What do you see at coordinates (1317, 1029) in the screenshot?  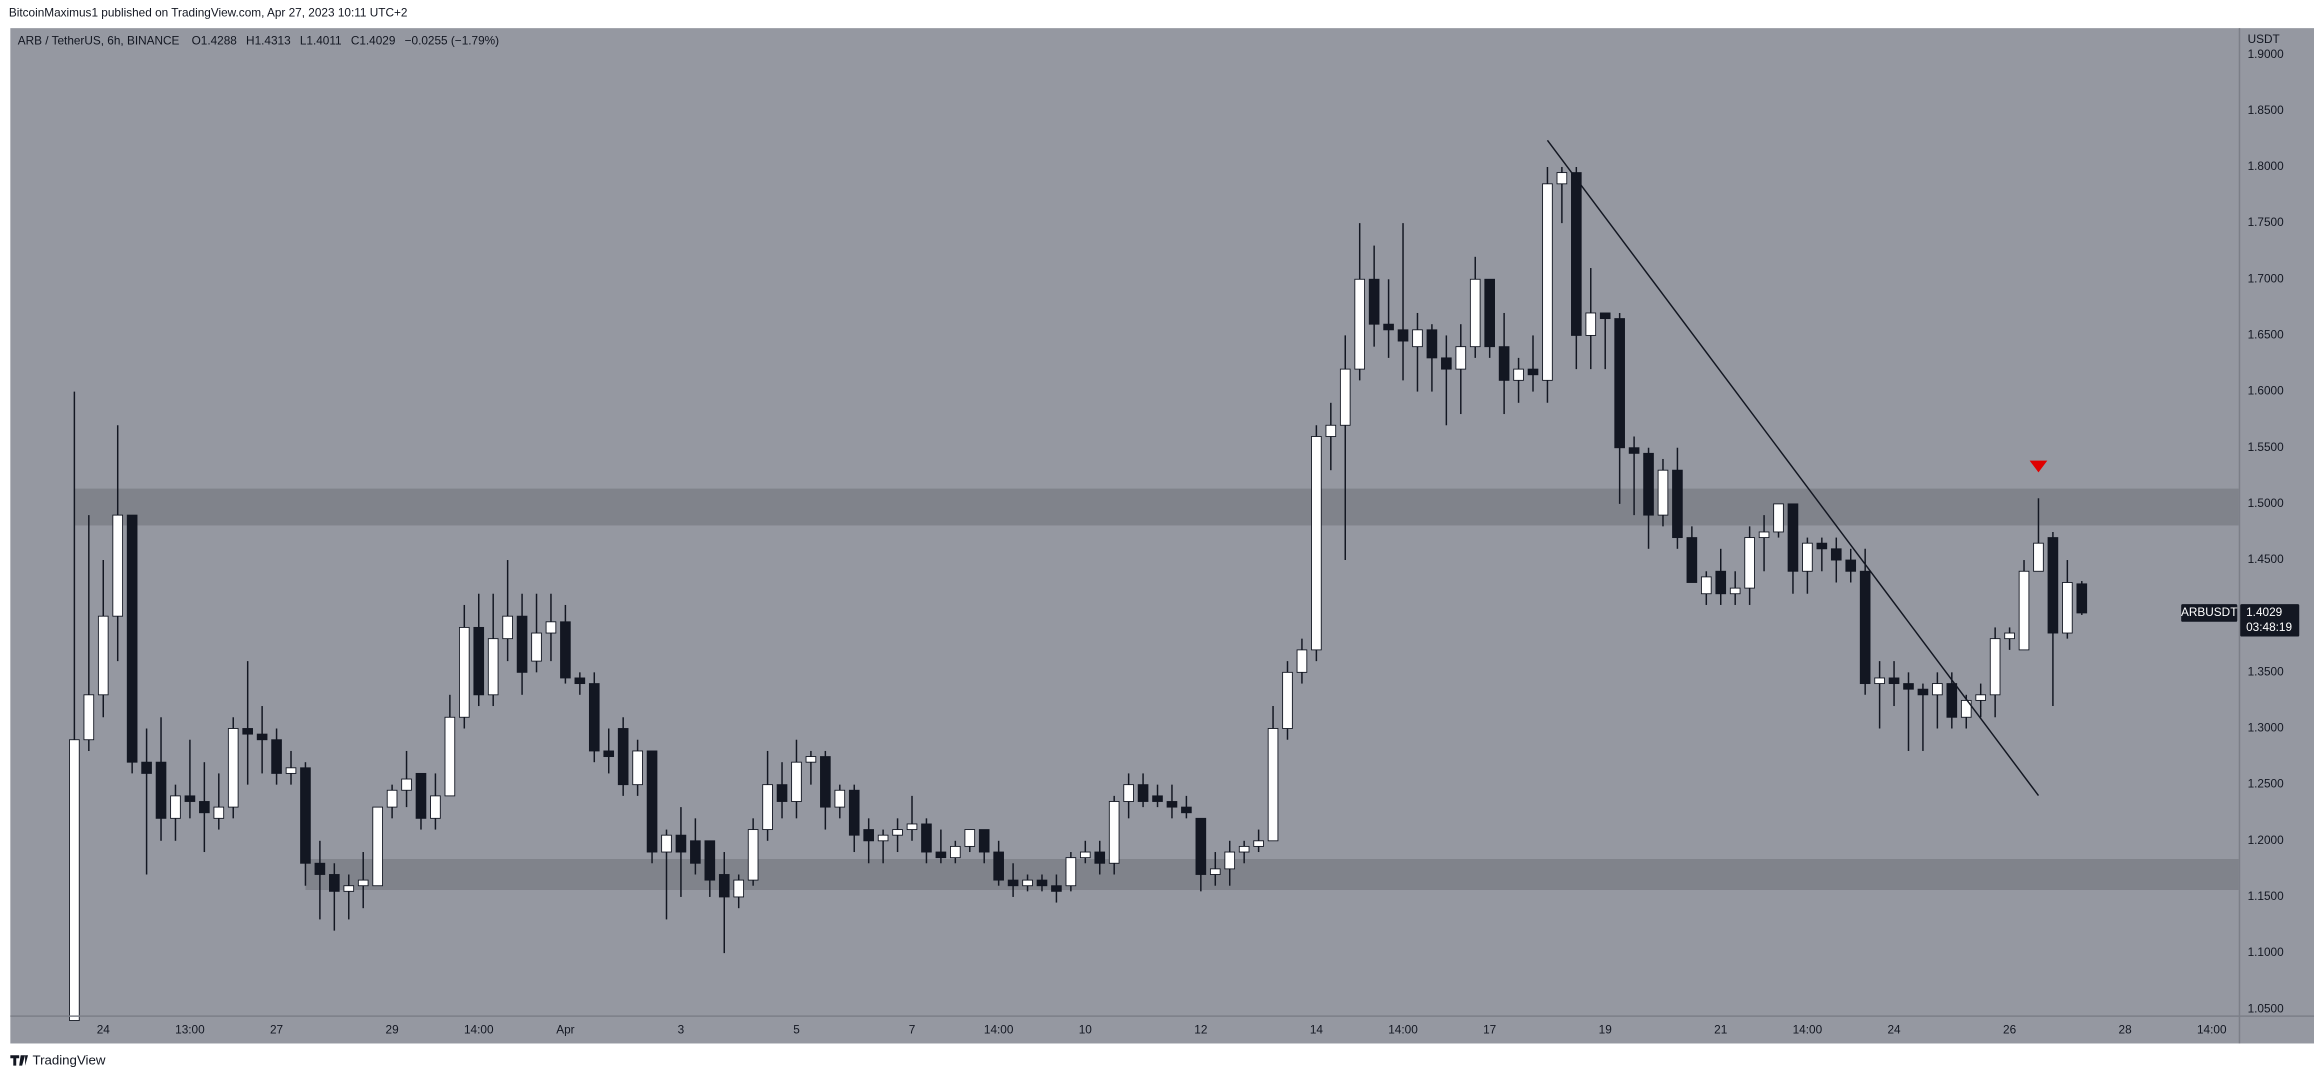 I see `x-tick-label: 14` at bounding box center [1317, 1029].